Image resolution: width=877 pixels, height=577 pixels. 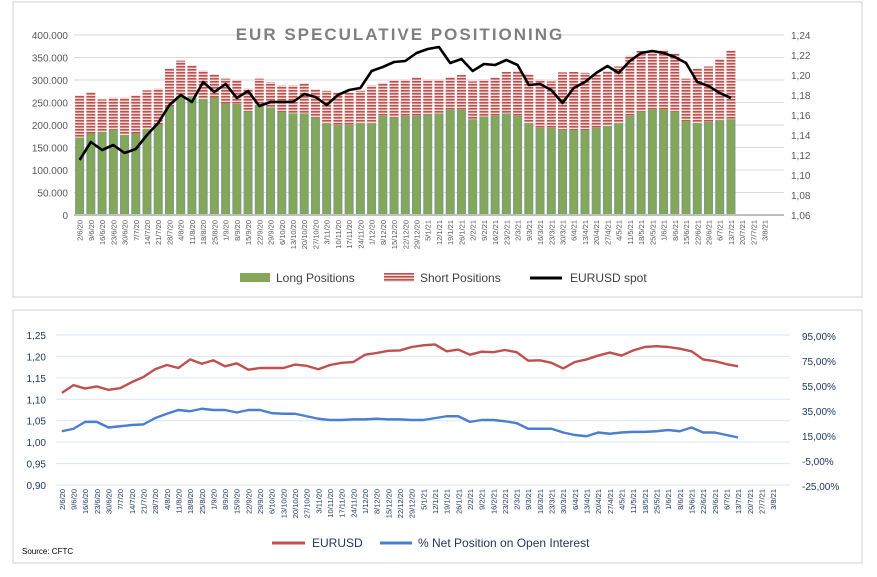 What do you see at coordinates (37, 443) in the screenshot?
I see `y-tick-label: 1,00` at bounding box center [37, 443].